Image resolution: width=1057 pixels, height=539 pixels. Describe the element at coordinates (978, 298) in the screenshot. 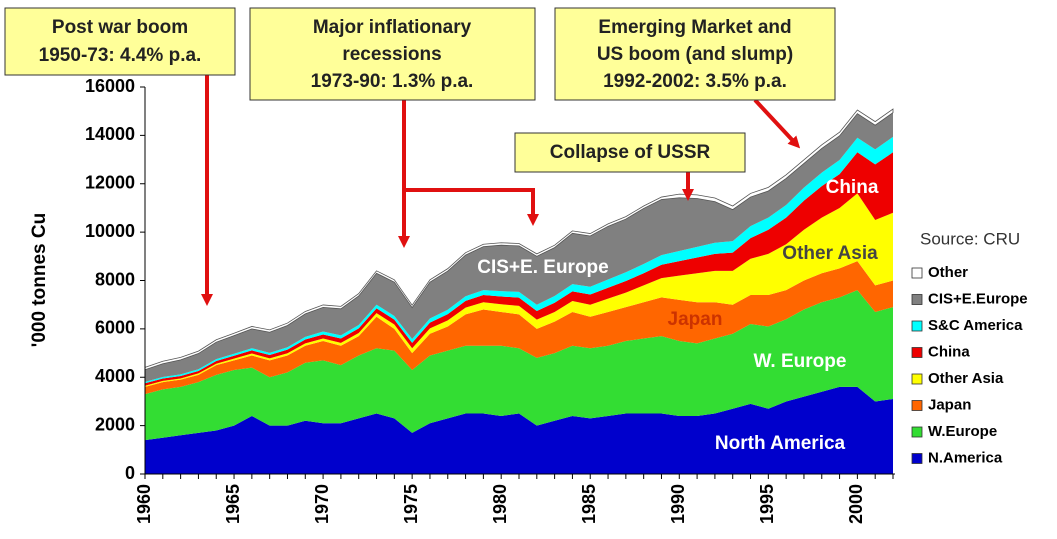

I see `legend-label: CIS+E.Europe` at that location.